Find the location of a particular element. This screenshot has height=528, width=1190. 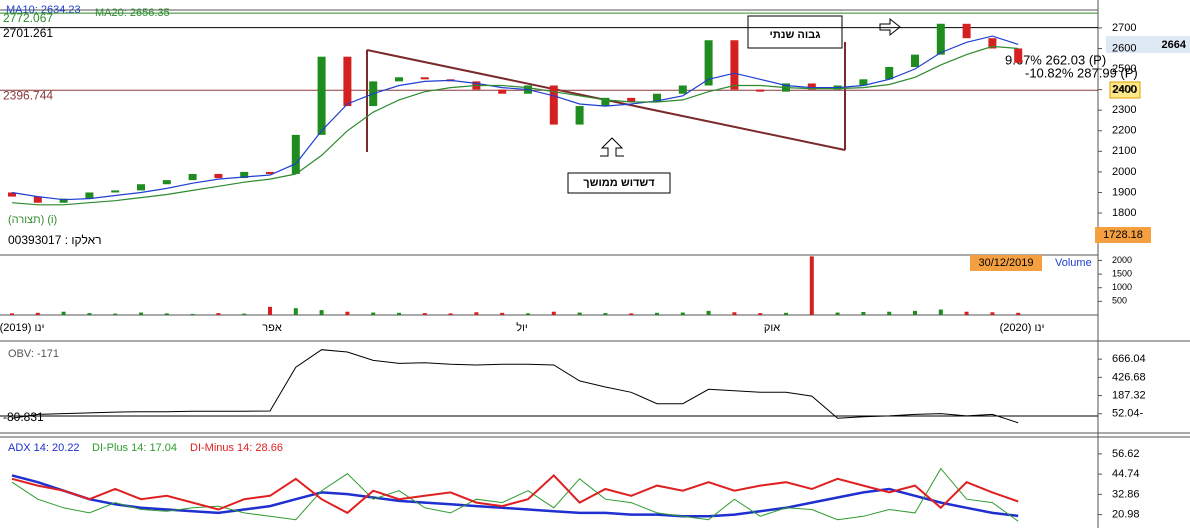

date-box is located at coordinates (1006, 263).